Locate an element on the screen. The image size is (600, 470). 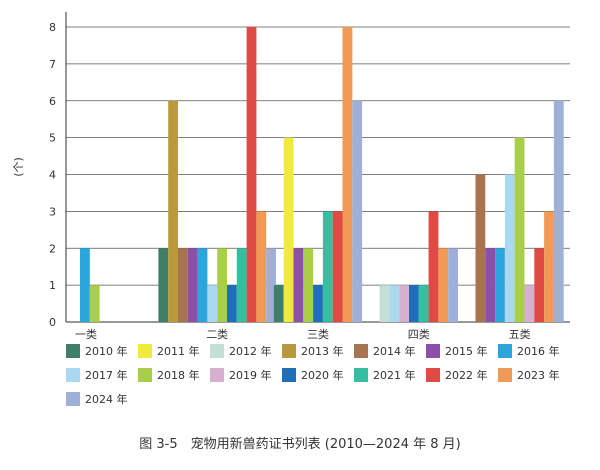
legend-label: 2014 年 is located at coordinates (394, 351).